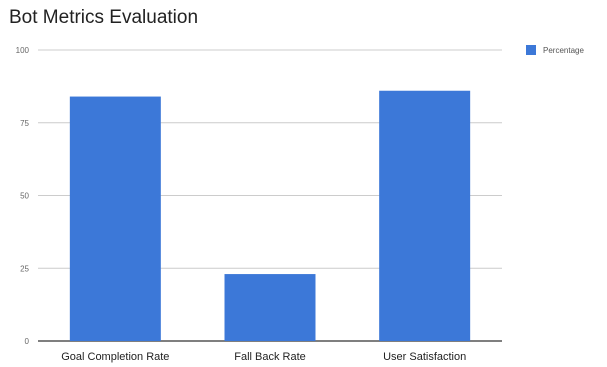 The width and height of the screenshot is (607, 367). Describe the element at coordinates (563, 50) in the screenshot. I see `legend-label: Percentage` at that location.